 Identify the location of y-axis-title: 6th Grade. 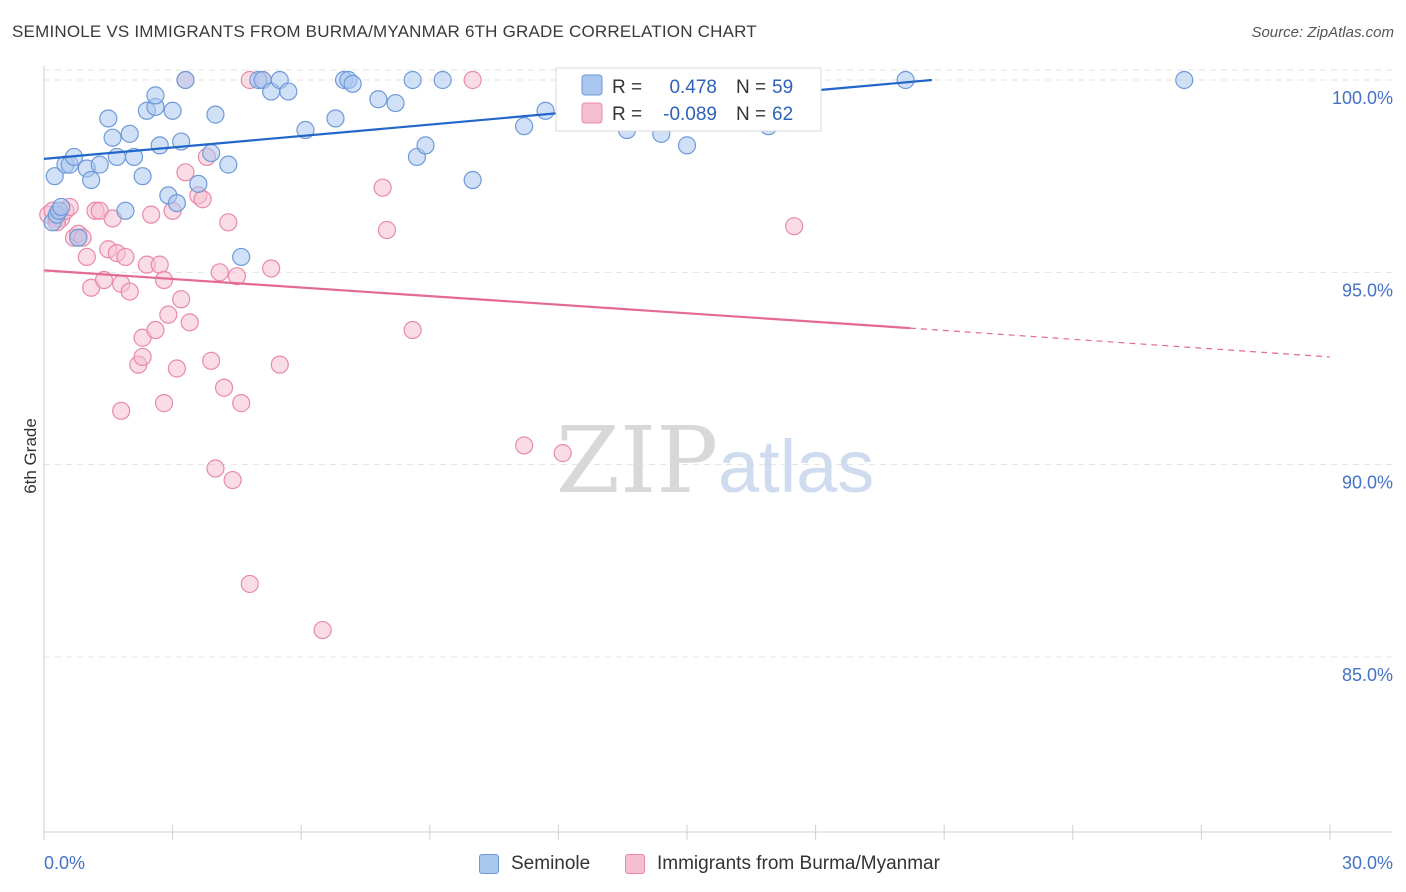
(30, 456).